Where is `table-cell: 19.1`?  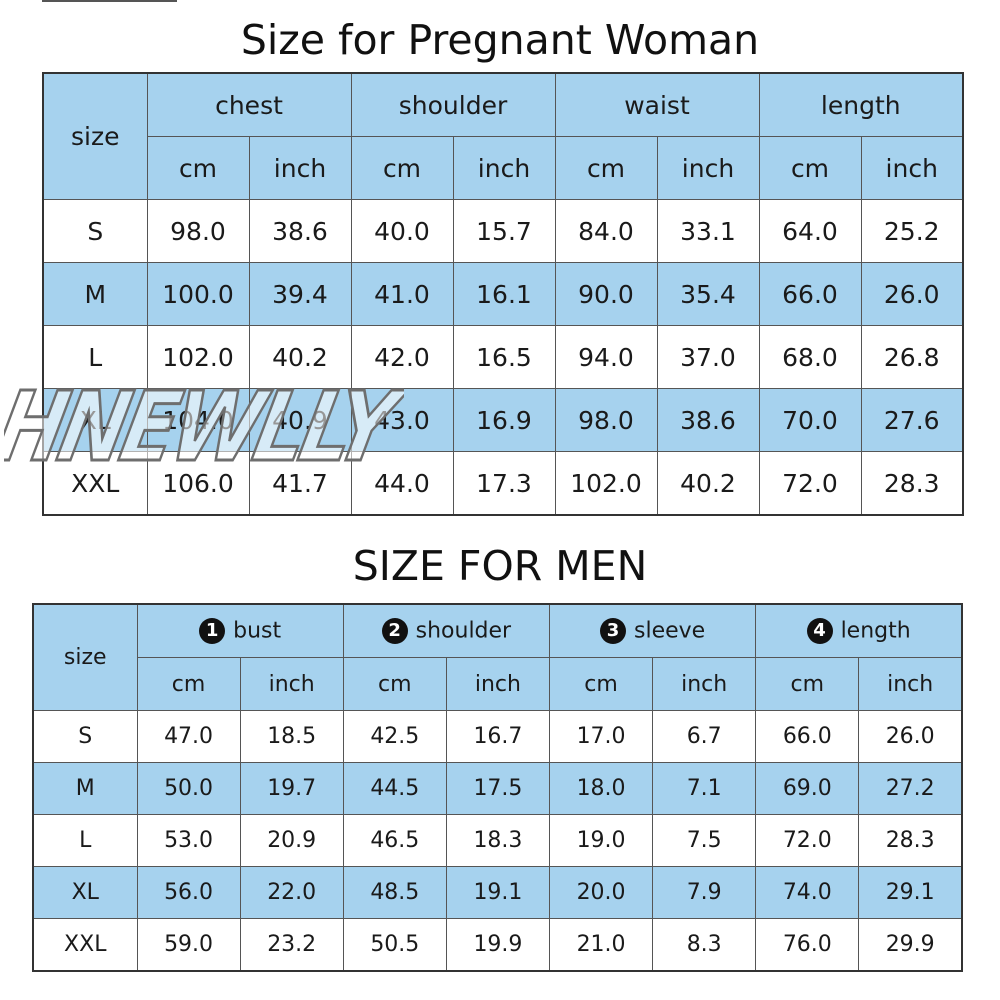 table-cell: 19.1 is located at coordinates (498, 892).